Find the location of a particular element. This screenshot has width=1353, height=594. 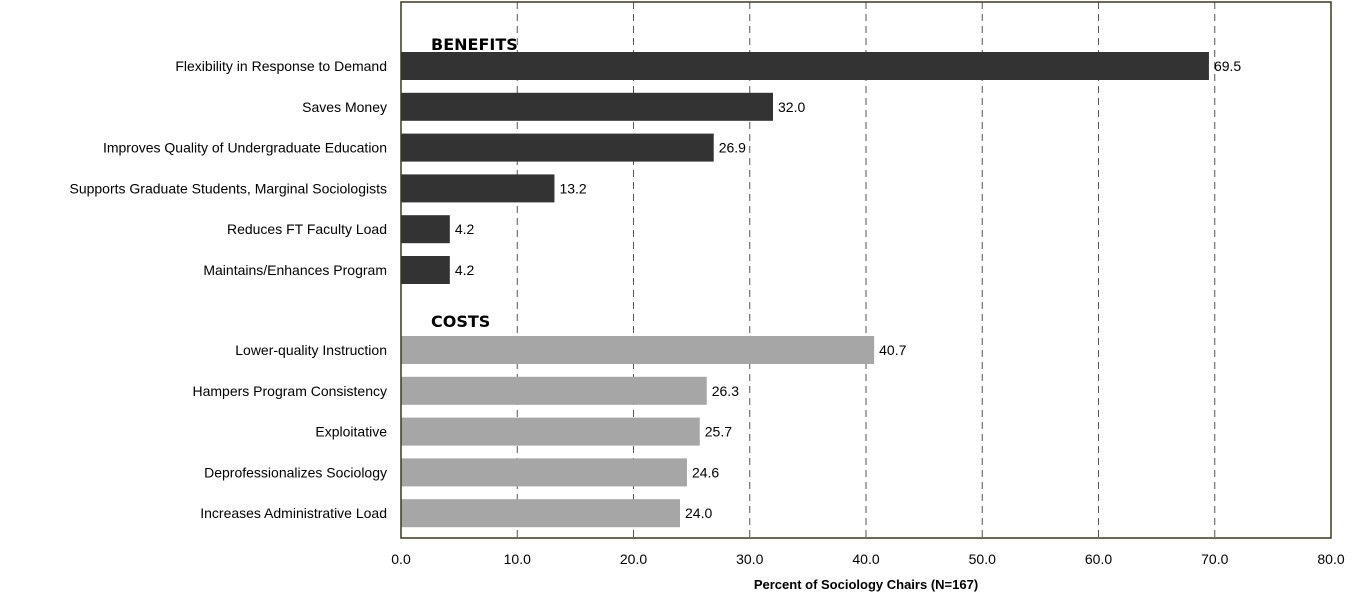

x-tick-label: 20.0 is located at coordinates (633, 559).